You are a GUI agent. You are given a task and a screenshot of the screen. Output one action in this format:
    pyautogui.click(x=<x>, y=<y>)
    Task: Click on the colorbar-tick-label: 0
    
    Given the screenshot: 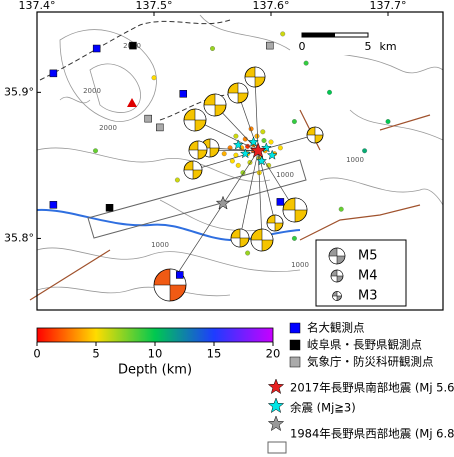 What is the action you would take?
    pyautogui.click(x=36, y=354)
    